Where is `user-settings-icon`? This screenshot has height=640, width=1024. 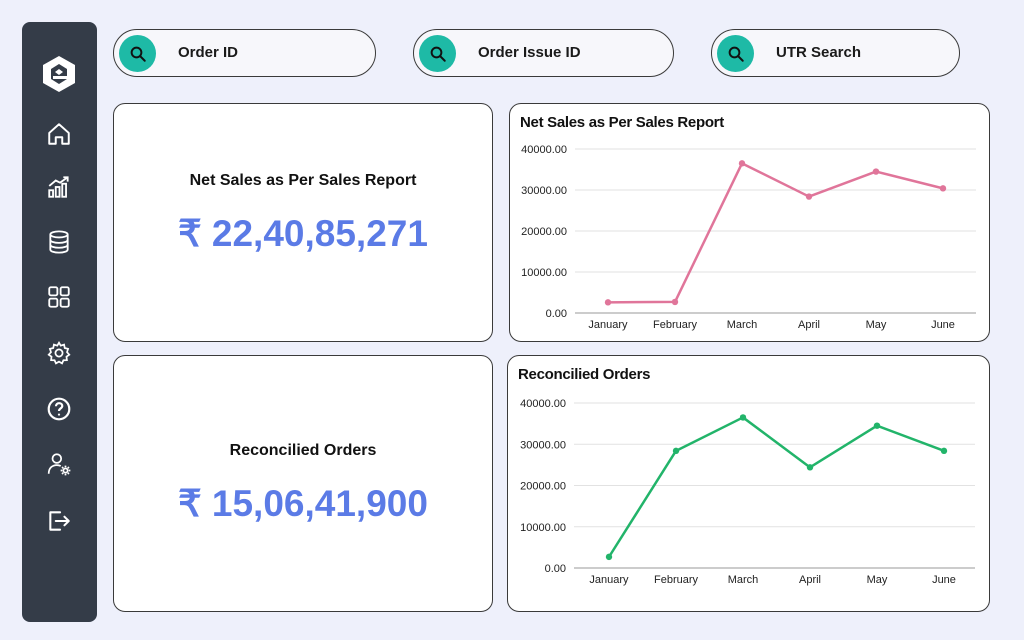 user-settings-icon is located at coordinates (59, 464).